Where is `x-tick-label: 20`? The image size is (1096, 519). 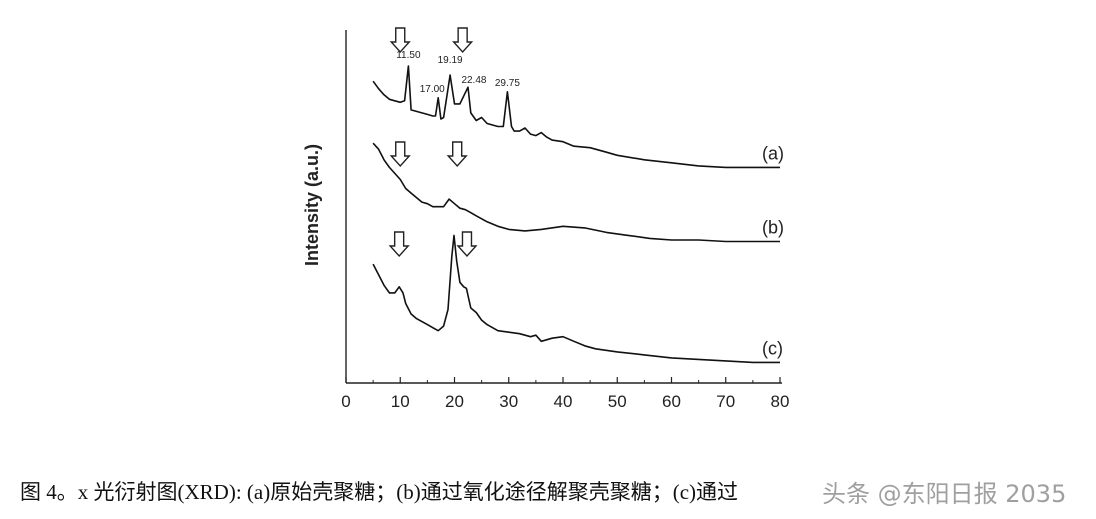
x-tick-label: 20 is located at coordinates (454, 401).